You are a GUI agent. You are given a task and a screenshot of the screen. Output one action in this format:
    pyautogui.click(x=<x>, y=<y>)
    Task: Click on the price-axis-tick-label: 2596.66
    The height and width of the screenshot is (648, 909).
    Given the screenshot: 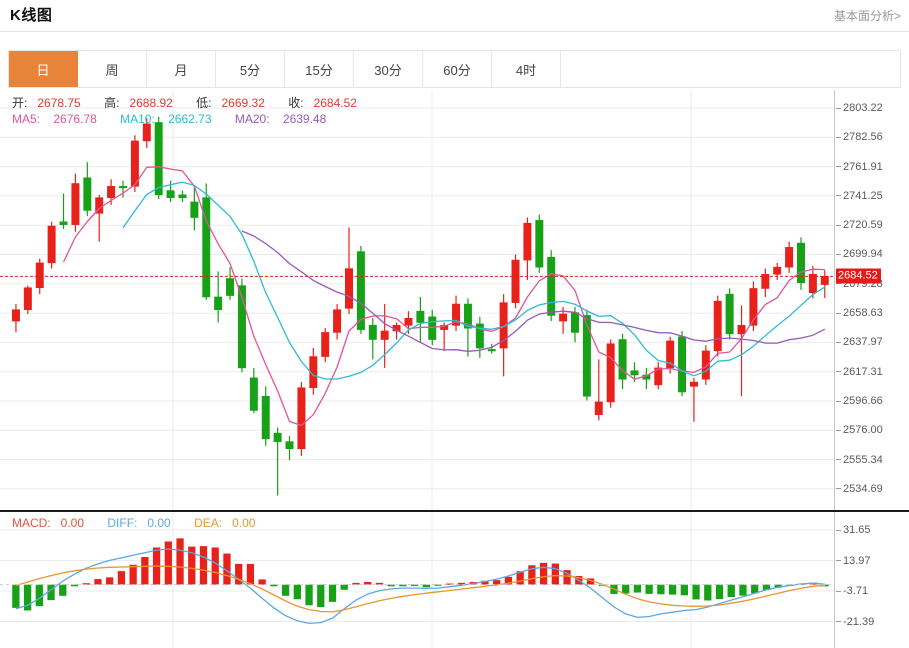 What is the action you would take?
    pyautogui.click(x=863, y=400)
    